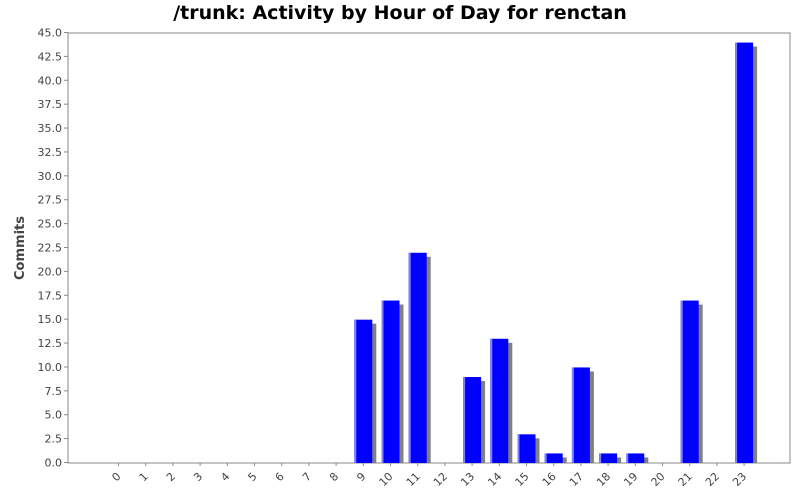  What do you see at coordinates (50, 33) in the screenshot?
I see `y-tick-label: 45.0` at bounding box center [50, 33].